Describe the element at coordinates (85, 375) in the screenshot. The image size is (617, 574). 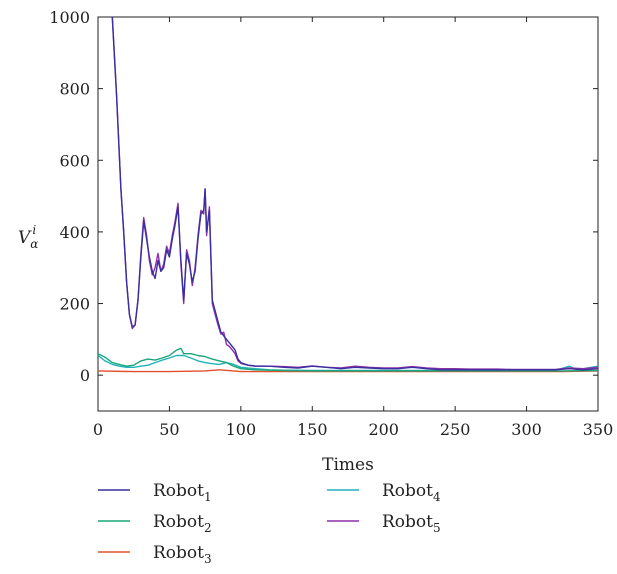
I see `y-tick-label: 0` at that location.